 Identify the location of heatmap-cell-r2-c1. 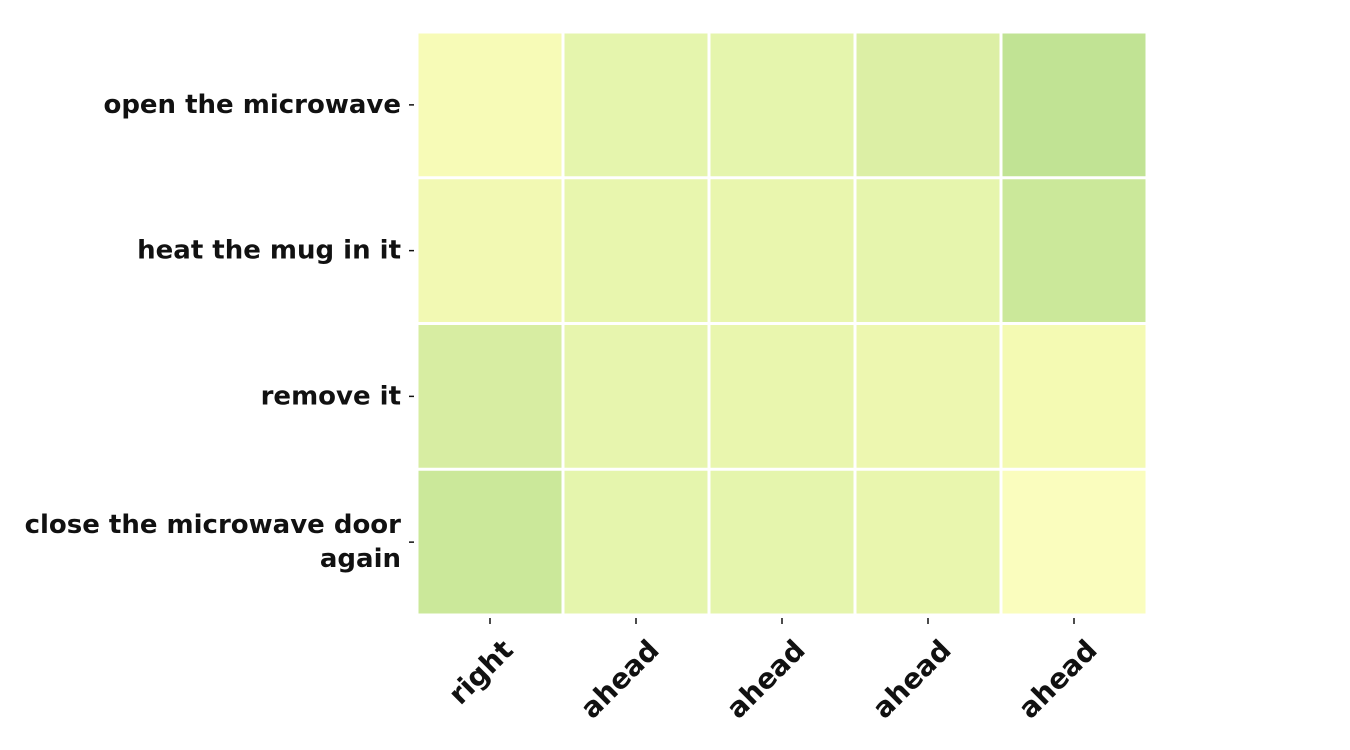
(636, 396).